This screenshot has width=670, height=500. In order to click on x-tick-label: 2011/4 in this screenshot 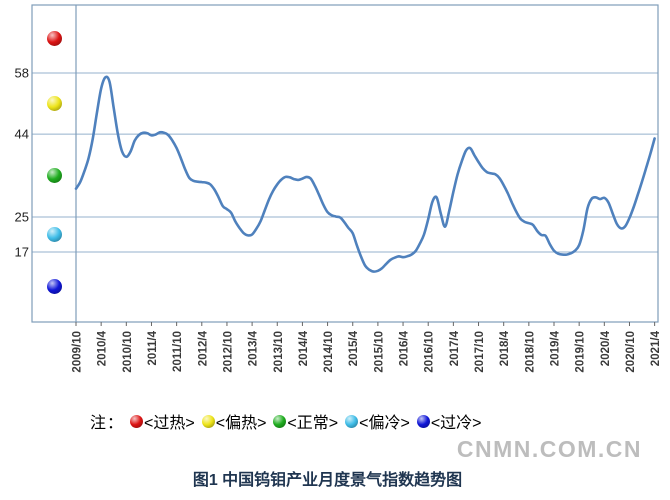, I will do `click(153, 347)`.